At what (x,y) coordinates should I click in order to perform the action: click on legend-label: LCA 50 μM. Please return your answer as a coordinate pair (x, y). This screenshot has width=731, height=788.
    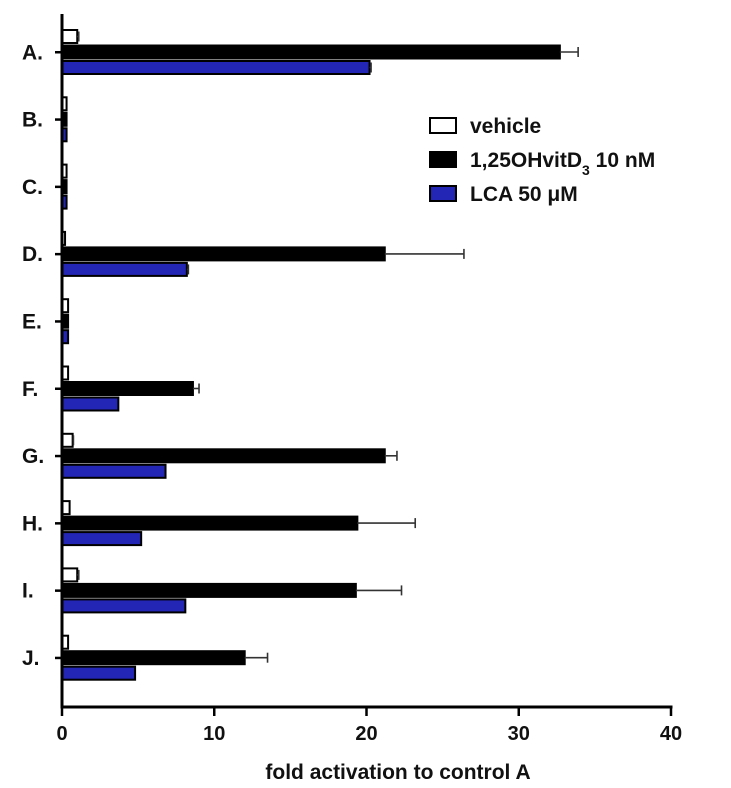
    Looking at the image, I should click on (524, 194).